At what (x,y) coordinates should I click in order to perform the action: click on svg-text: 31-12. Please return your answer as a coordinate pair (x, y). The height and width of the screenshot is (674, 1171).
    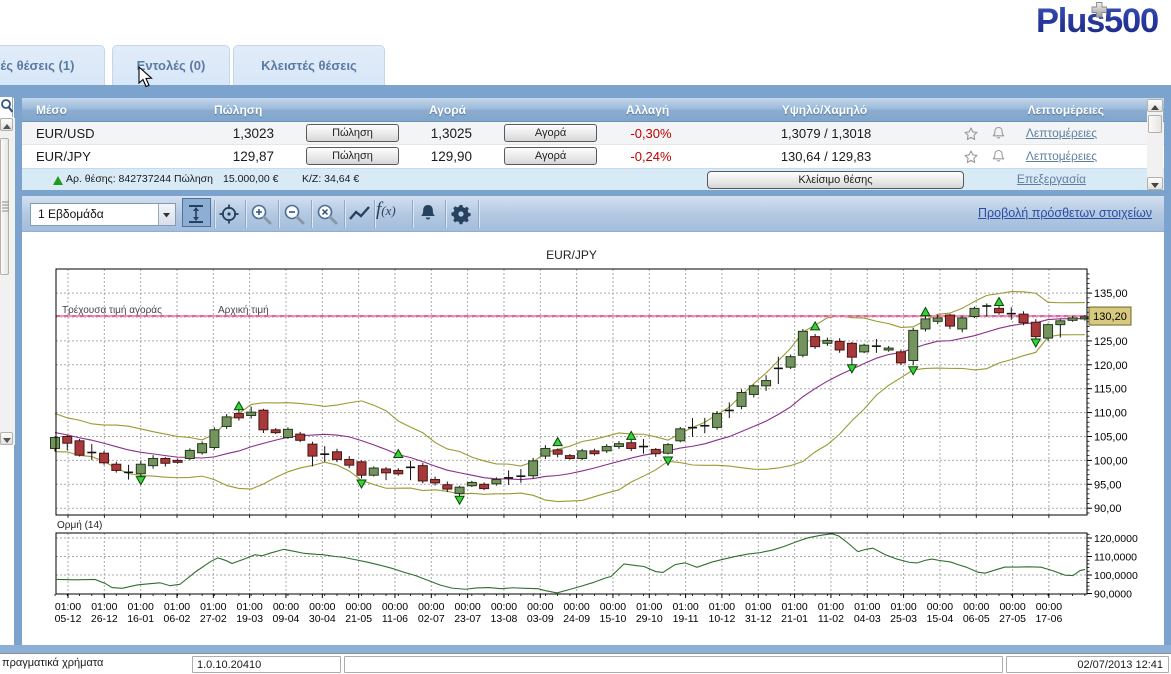
    Looking at the image, I should click on (758, 619).